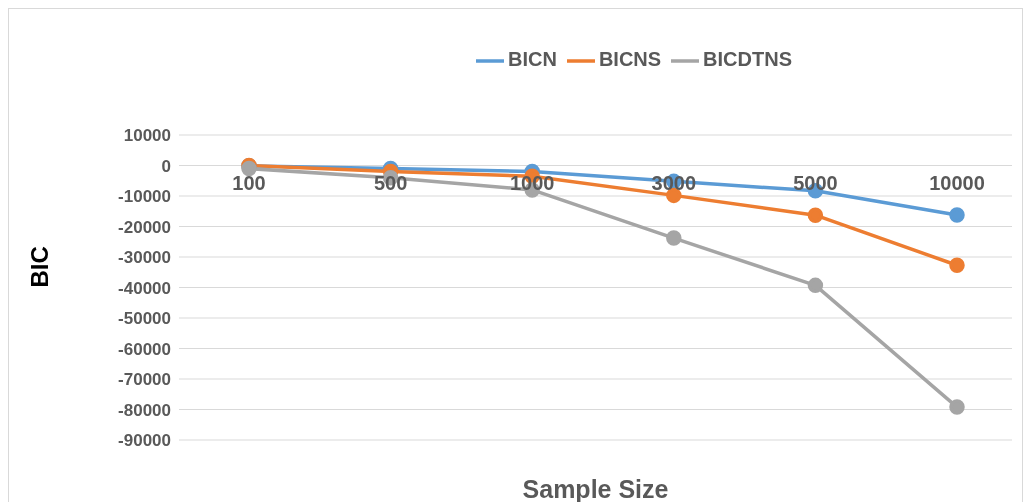  What do you see at coordinates (166, 166) in the screenshot?
I see `y-tick-label: 0` at bounding box center [166, 166].